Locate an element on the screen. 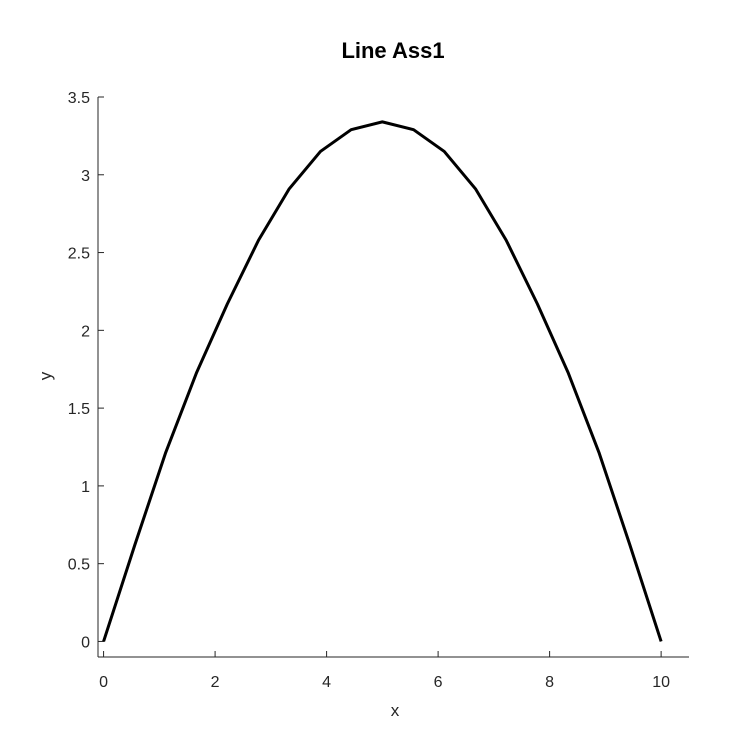 The height and width of the screenshot is (750, 750). x-axis-label: x is located at coordinates (395, 710).